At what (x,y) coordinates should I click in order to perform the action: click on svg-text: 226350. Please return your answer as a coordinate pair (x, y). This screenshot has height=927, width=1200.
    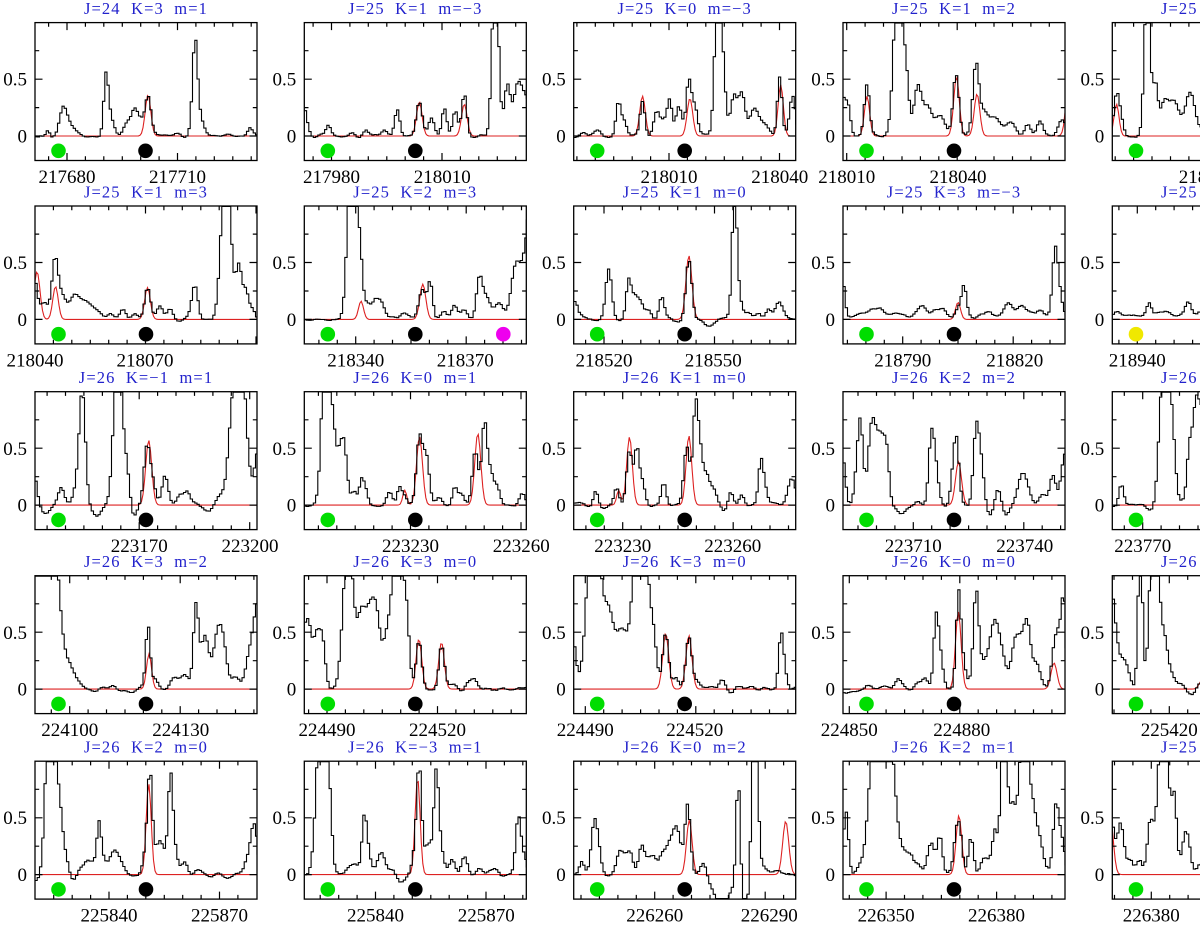
    Looking at the image, I should click on (886, 914).